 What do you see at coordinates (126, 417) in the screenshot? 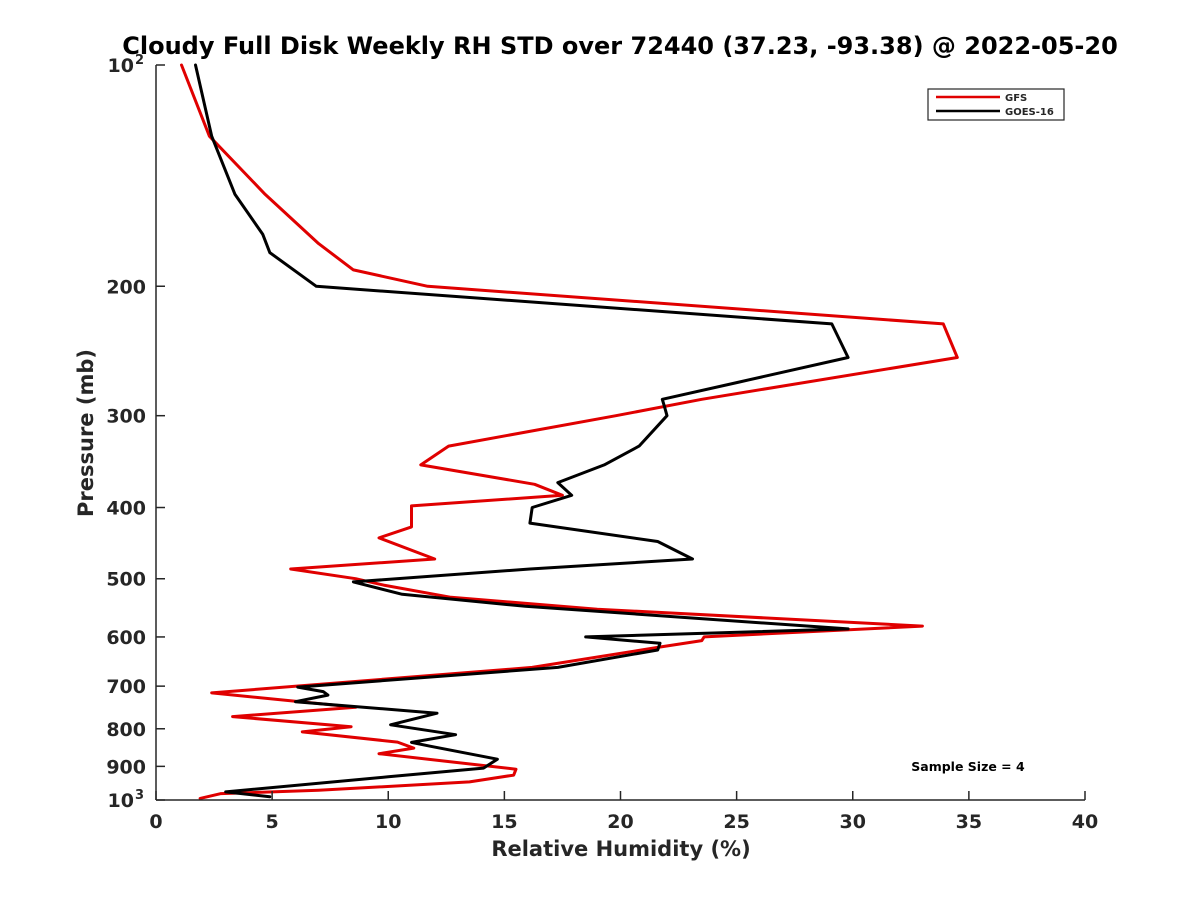
I see `y-tick-label: 300` at bounding box center [126, 417].